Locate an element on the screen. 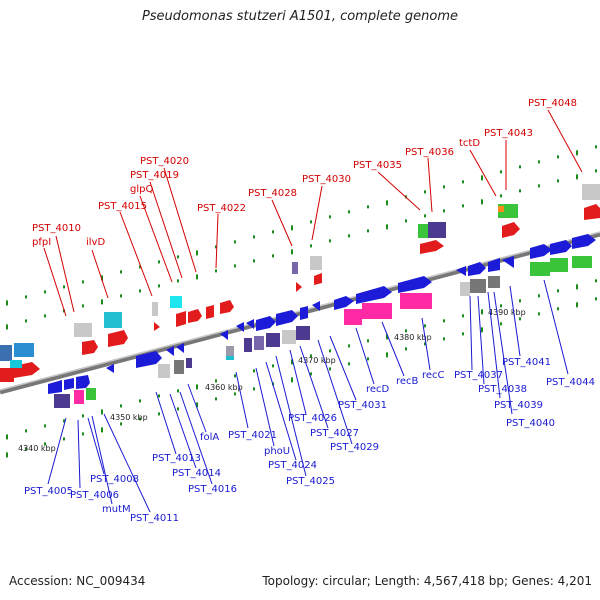 The width and height of the screenshot is (600, 600). gene-label: PST_4014 is located at coordinates (196, 473).